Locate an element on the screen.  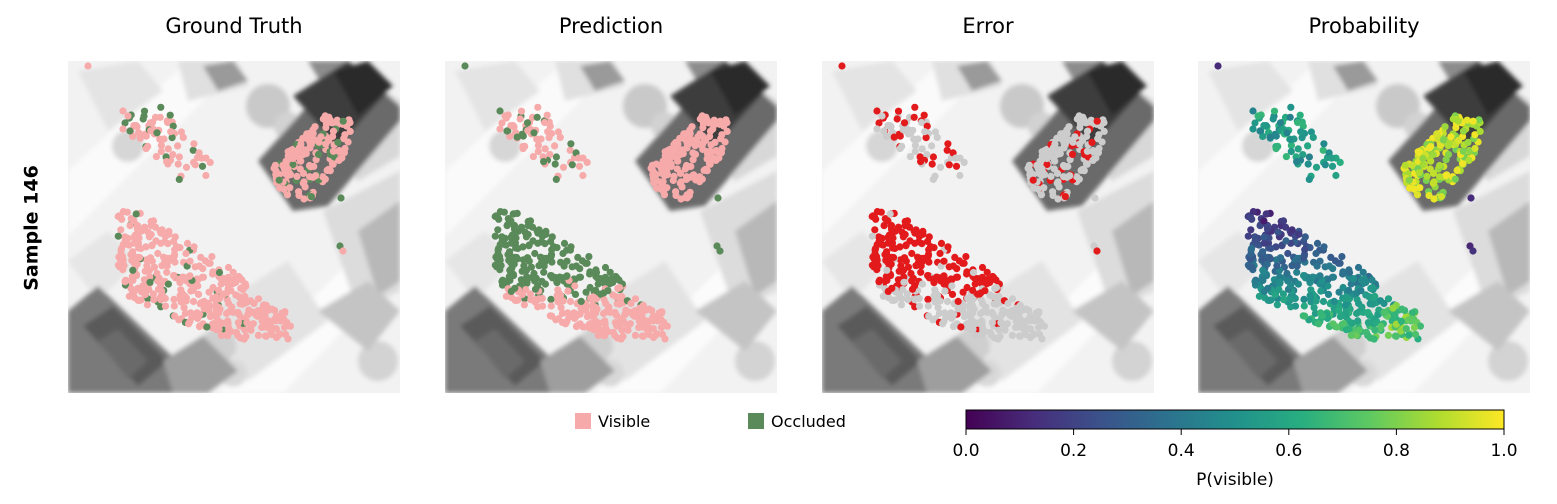
colorbar-tick-label: 0.2 is located at coordinates (1073, 451).